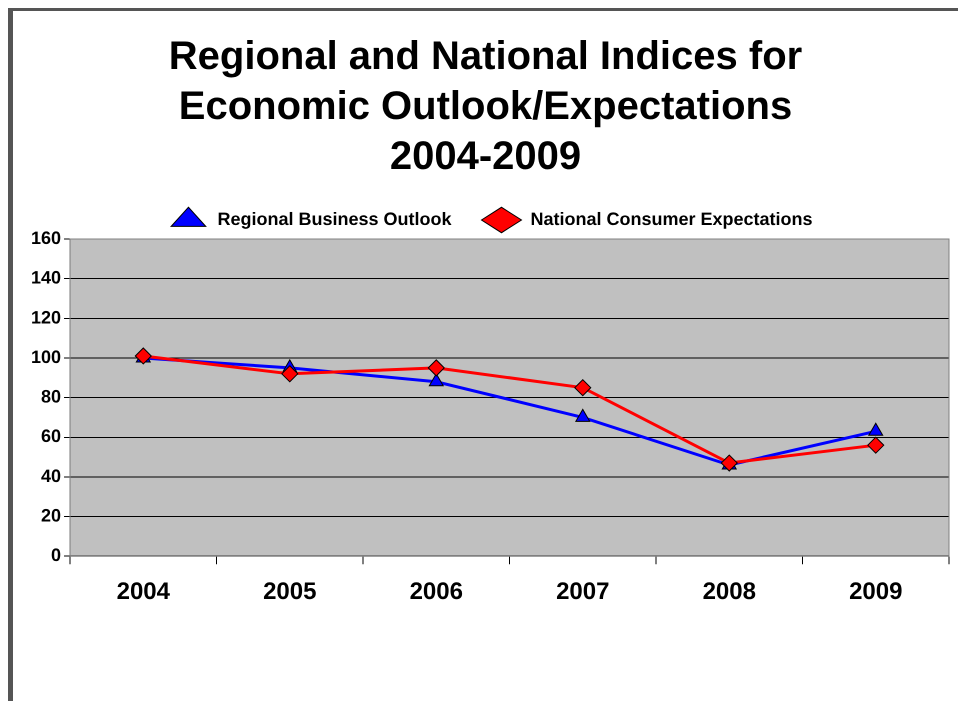 The height and width of the screenshot is (728, 963). Describe the element at coordinates (289, 592) in the screenshot. I see `x-tick-label: 2005` at that location.